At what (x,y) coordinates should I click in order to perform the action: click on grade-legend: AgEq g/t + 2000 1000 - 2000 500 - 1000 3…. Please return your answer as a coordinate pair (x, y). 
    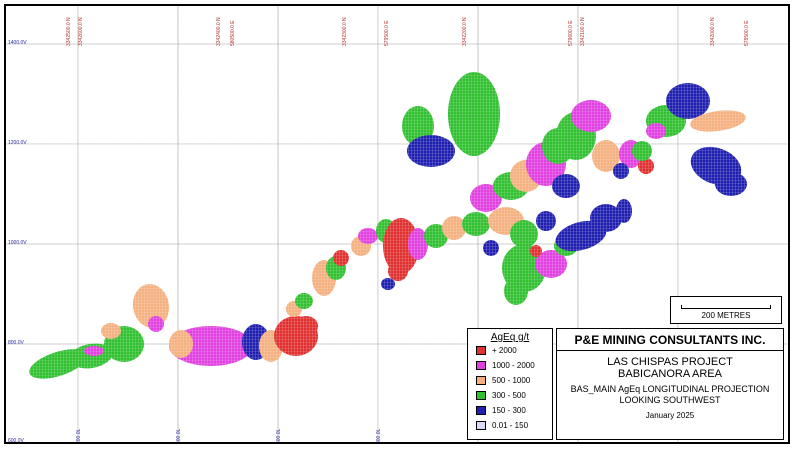
    Looking at the image, I should click on (510, 384).